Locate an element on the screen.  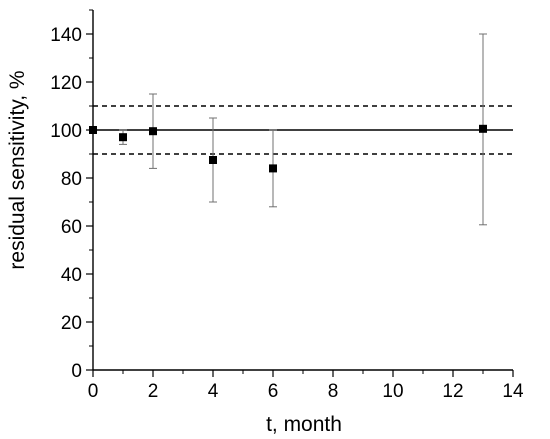
x-tick-label: 0 is located at coordinates (93, 391).